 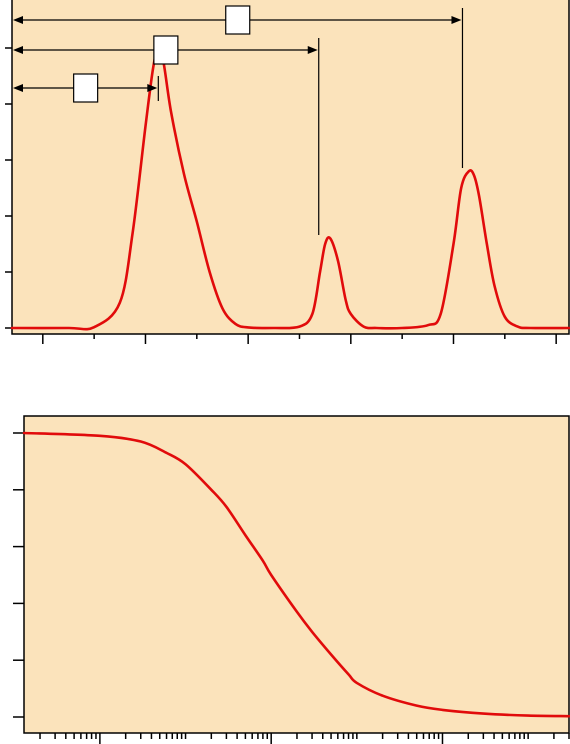 What do you see at coordinates (8, 188) in the screenshot?
I see `top-y-ticks` at bounding box center [8, 188].